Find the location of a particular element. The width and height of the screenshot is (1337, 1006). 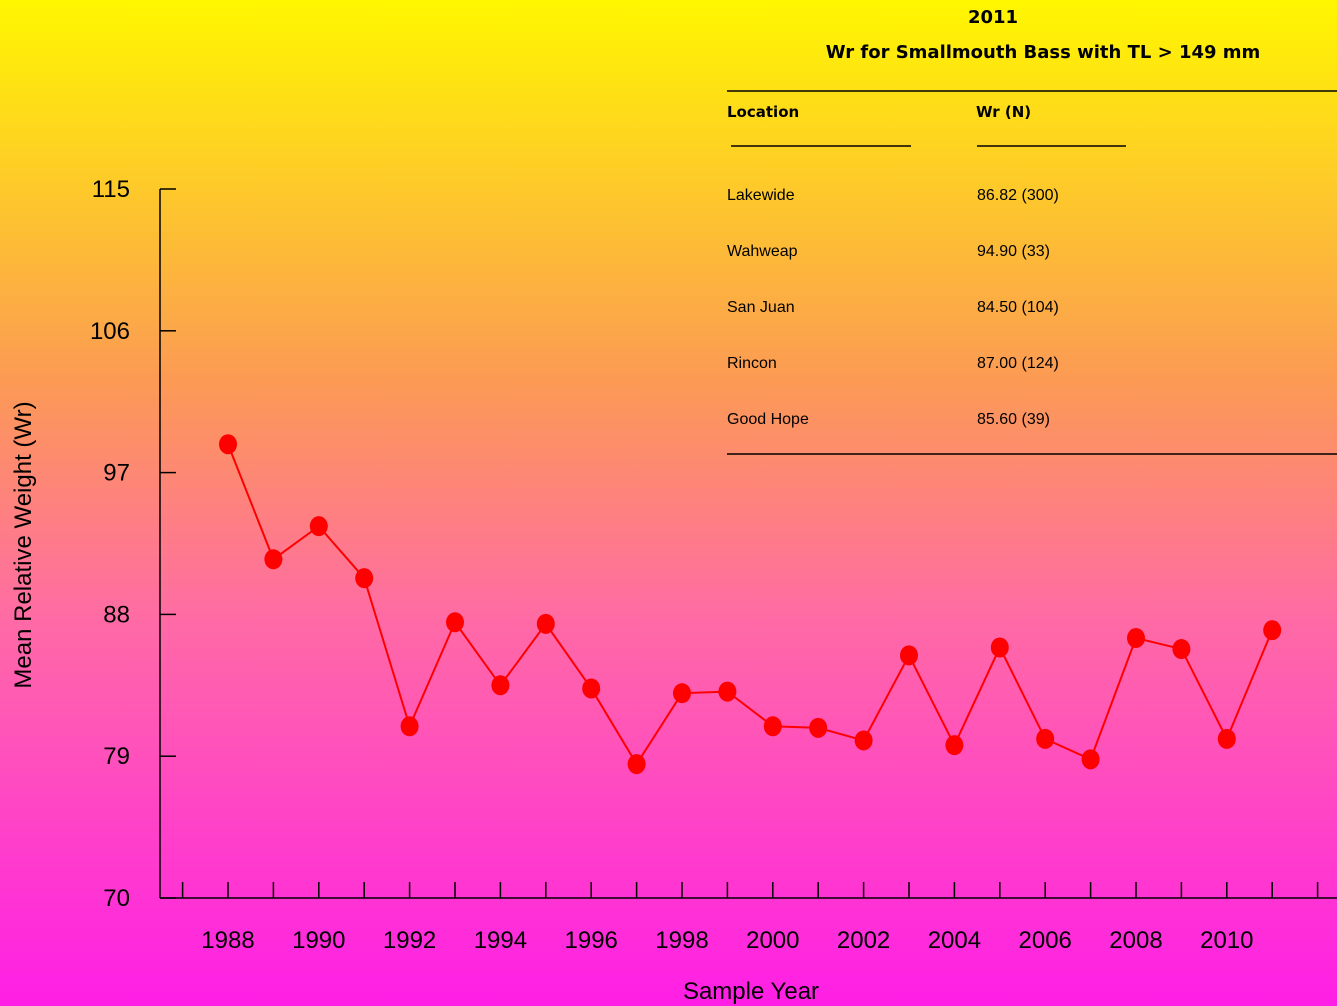

x-tick-label: 2008 is located at coordinates (1135, 940).